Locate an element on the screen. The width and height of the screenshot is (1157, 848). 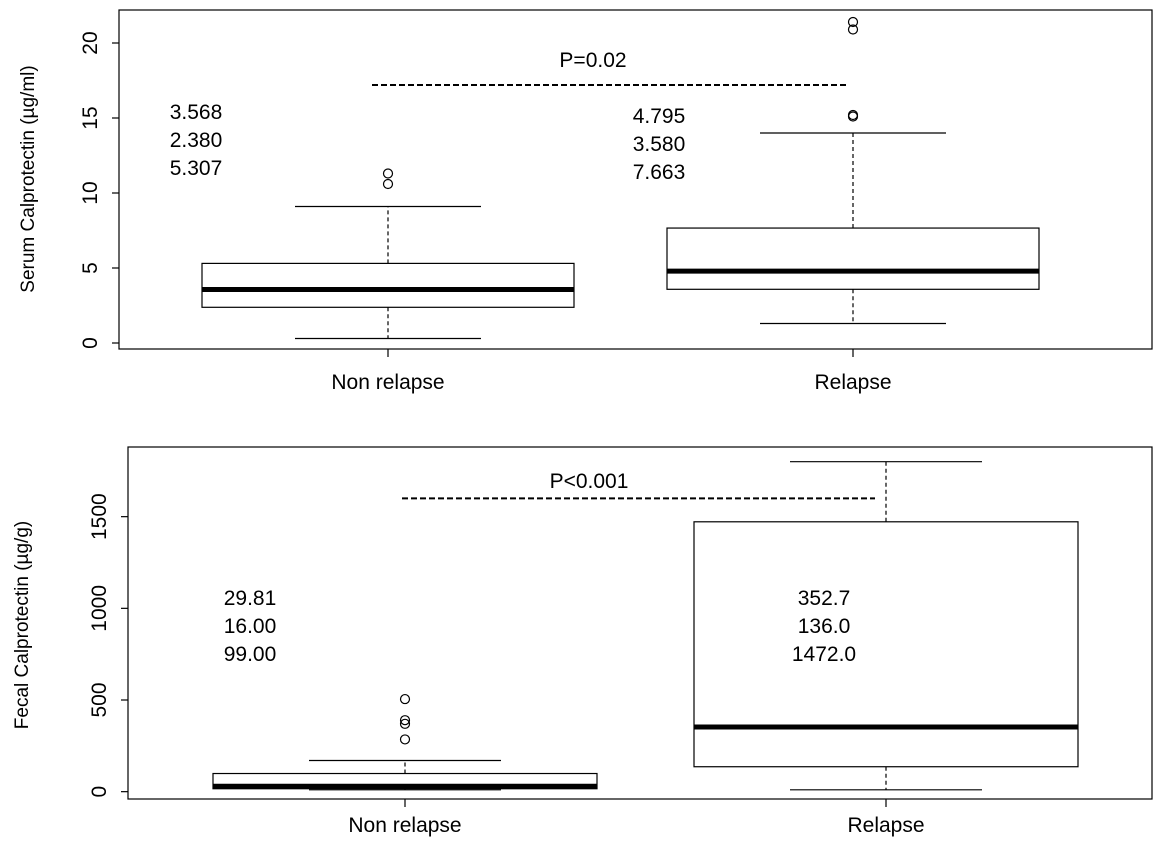
chart2-stats-annotation: 29.81 is located at coordinates (250, 598).